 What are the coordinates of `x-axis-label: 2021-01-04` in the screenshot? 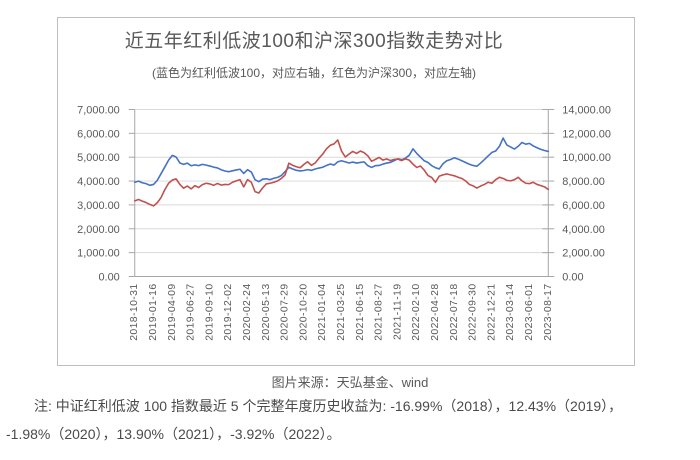 It's located at (322, 311).